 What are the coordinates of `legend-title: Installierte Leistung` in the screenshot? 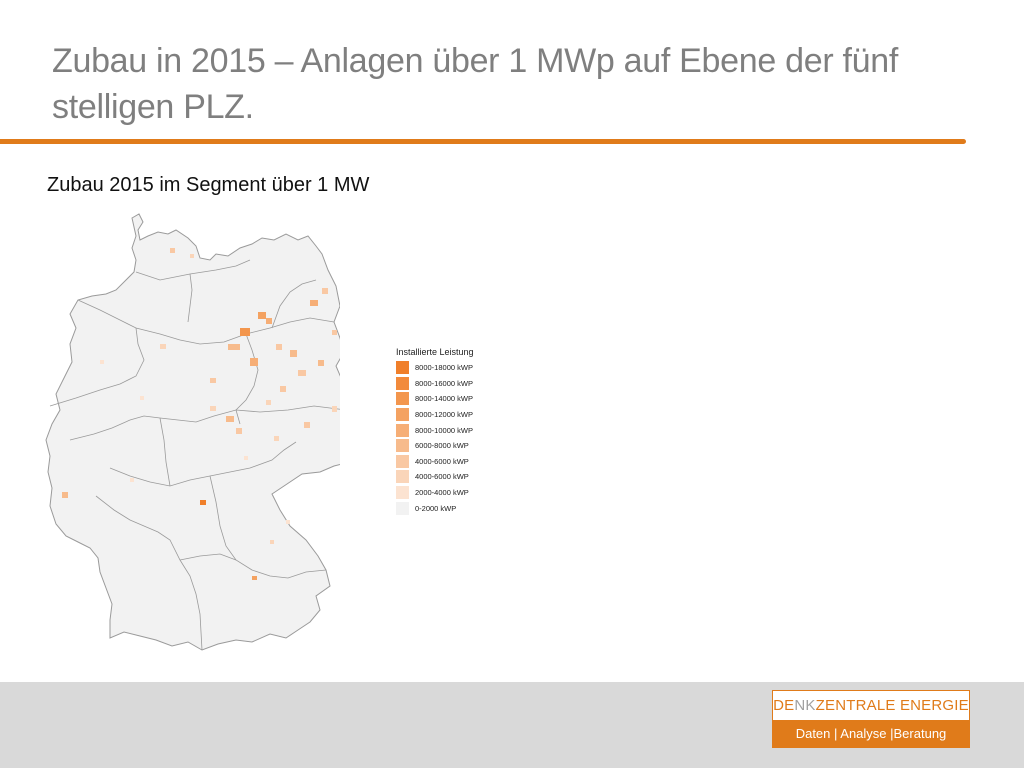 It's located at (435, 352).